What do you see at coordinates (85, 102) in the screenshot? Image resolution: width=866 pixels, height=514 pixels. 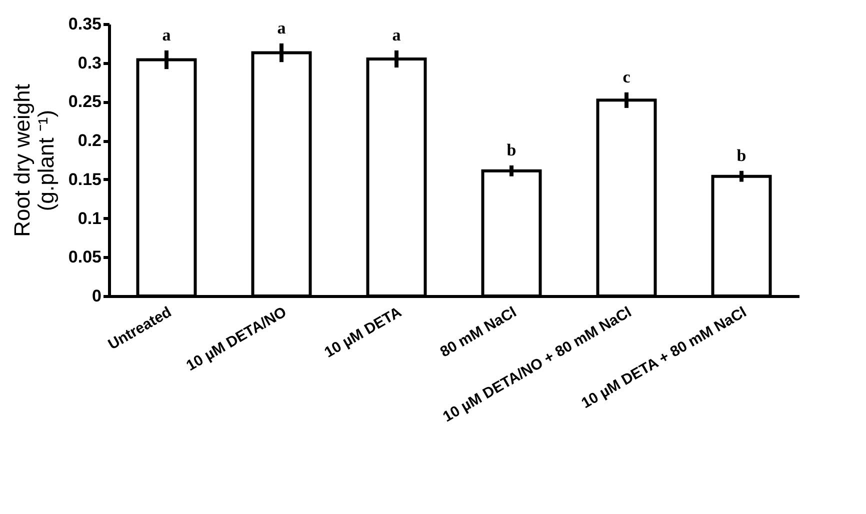 I see `y-tick-label: 0.25` at bounding box center [85, 102].